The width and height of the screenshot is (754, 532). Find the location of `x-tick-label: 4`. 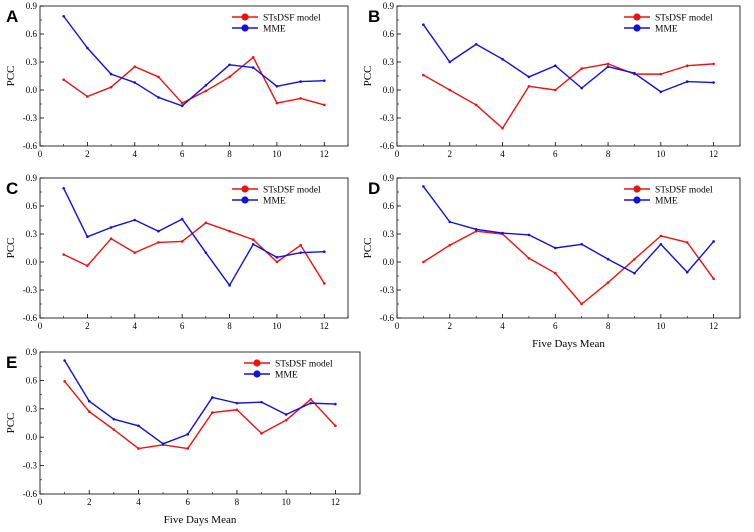

x-tick-label: 4 is located at coordinates (138, 502).